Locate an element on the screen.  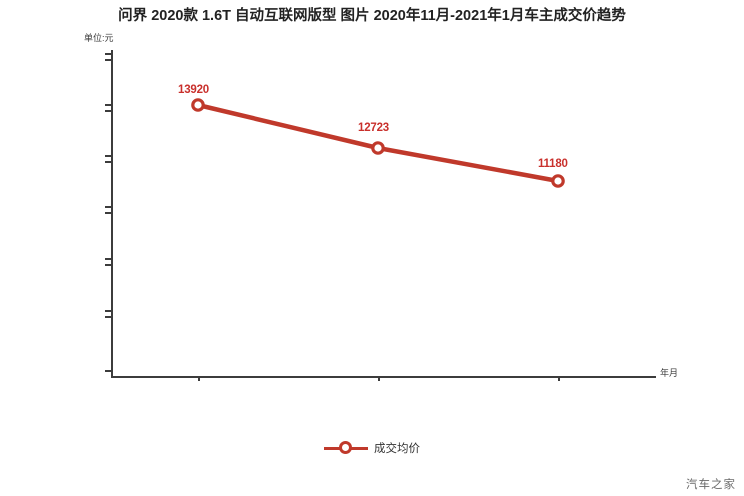
x-axis-unit-label: 年月 is located at coordinates (669, 373).